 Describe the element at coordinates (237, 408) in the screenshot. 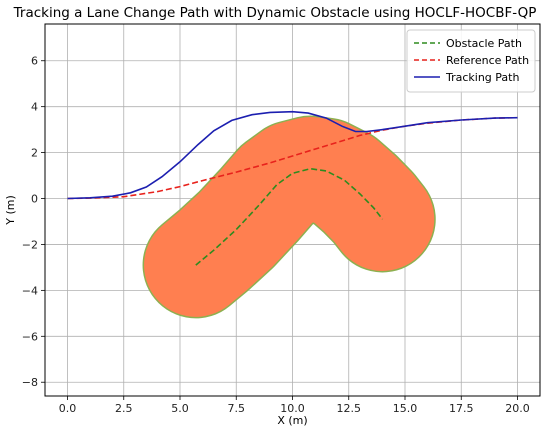

I see `x-tick-label: 7.5` at that location.